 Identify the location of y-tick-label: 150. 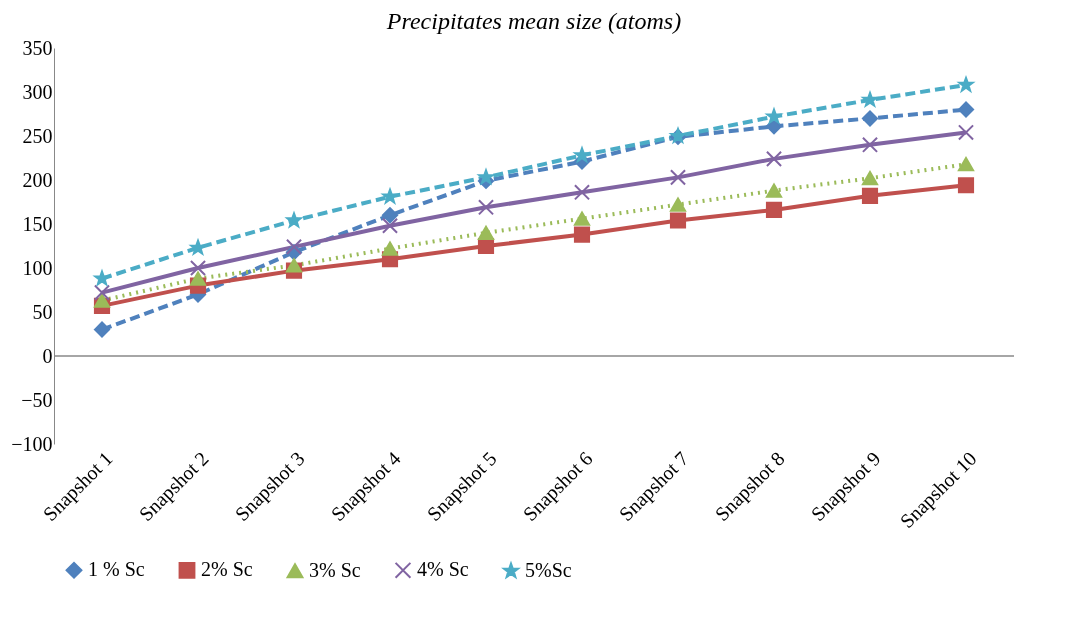
(37, 223).